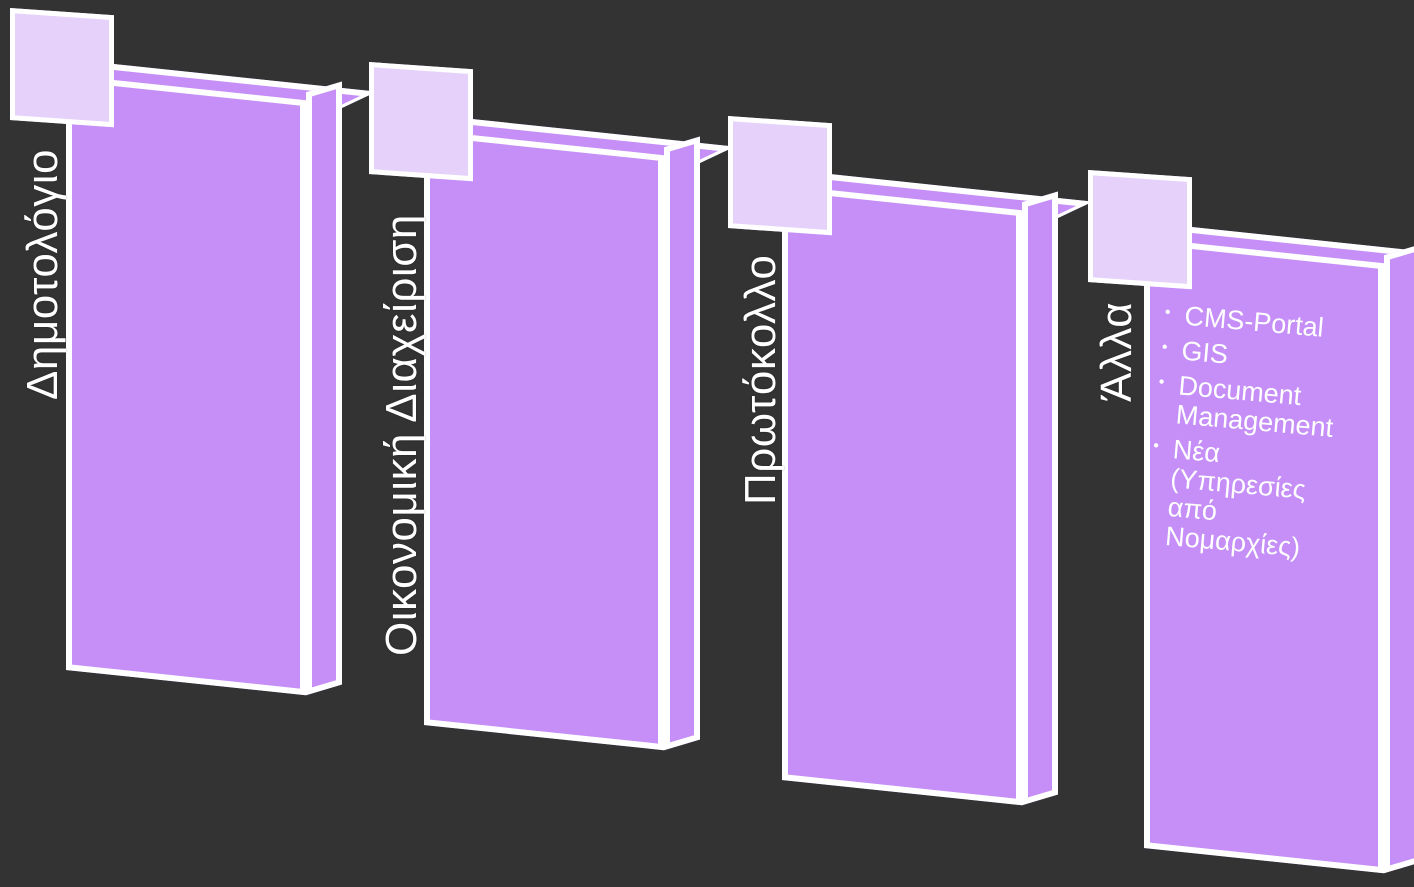 The width and height of the screenshot is (1414, 887). What do you see at coordinates (1243, 499) in the screenshot?
I see `list-item: • Νέα (Υπηρεσίες από Νομαρχίες)` at bounding box center [1243, 499].